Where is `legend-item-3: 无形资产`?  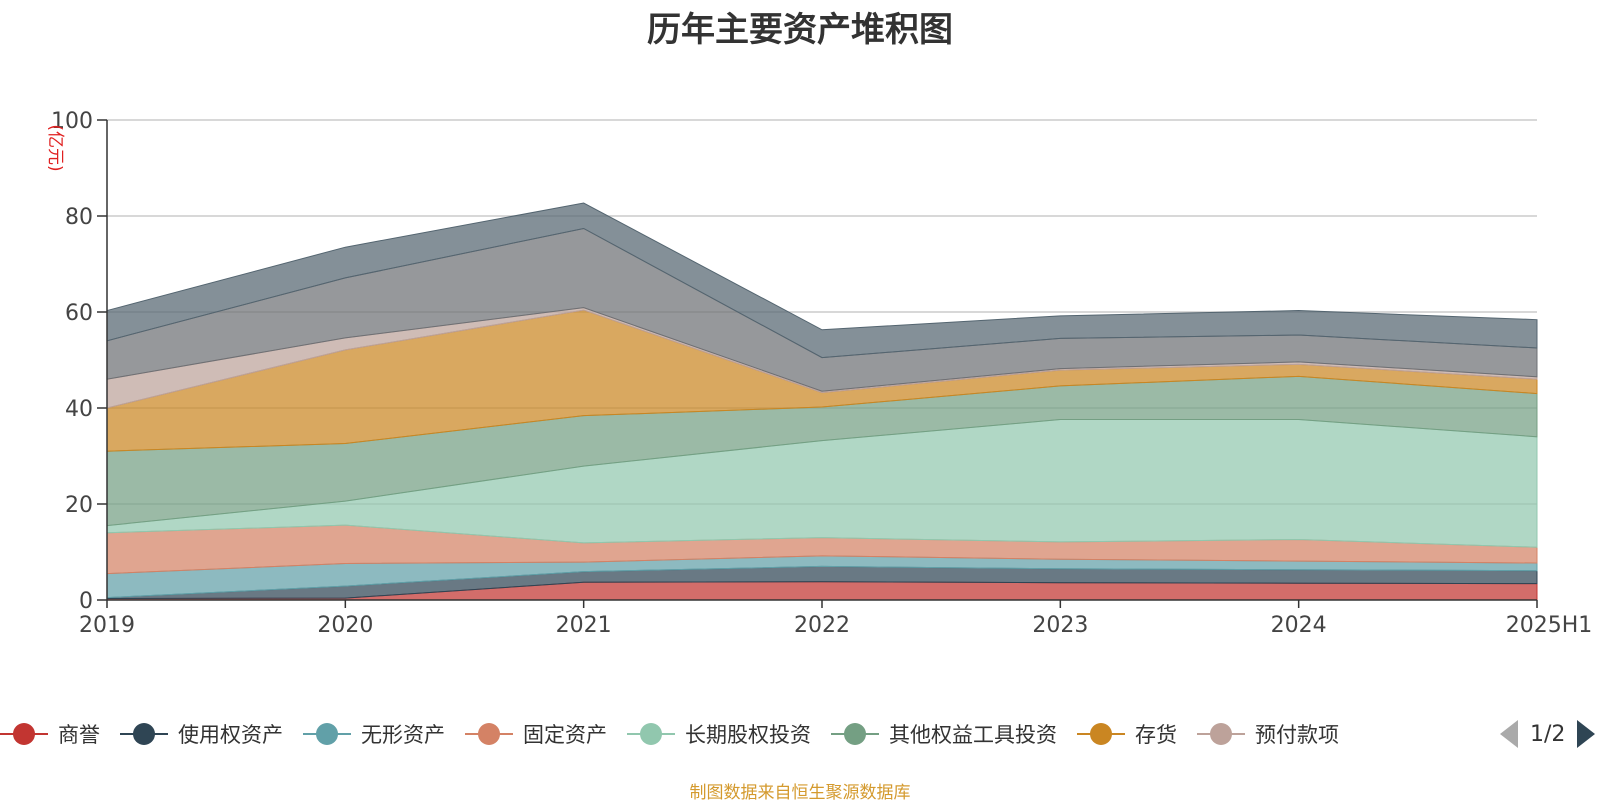
legend-item-3: 无形资产 is located at coordinates (374, 734).